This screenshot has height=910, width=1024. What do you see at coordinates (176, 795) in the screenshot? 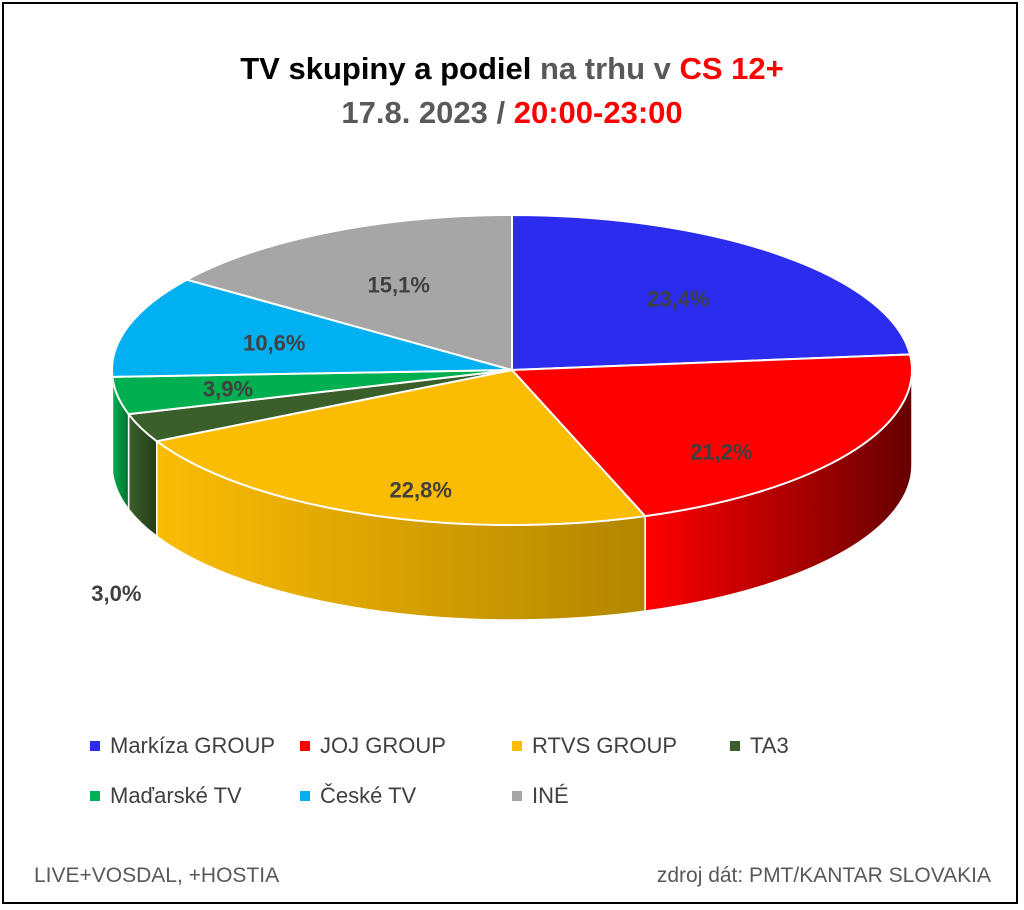
I see `legend-label: Maďarské TV` at bounding box center [176, 795].